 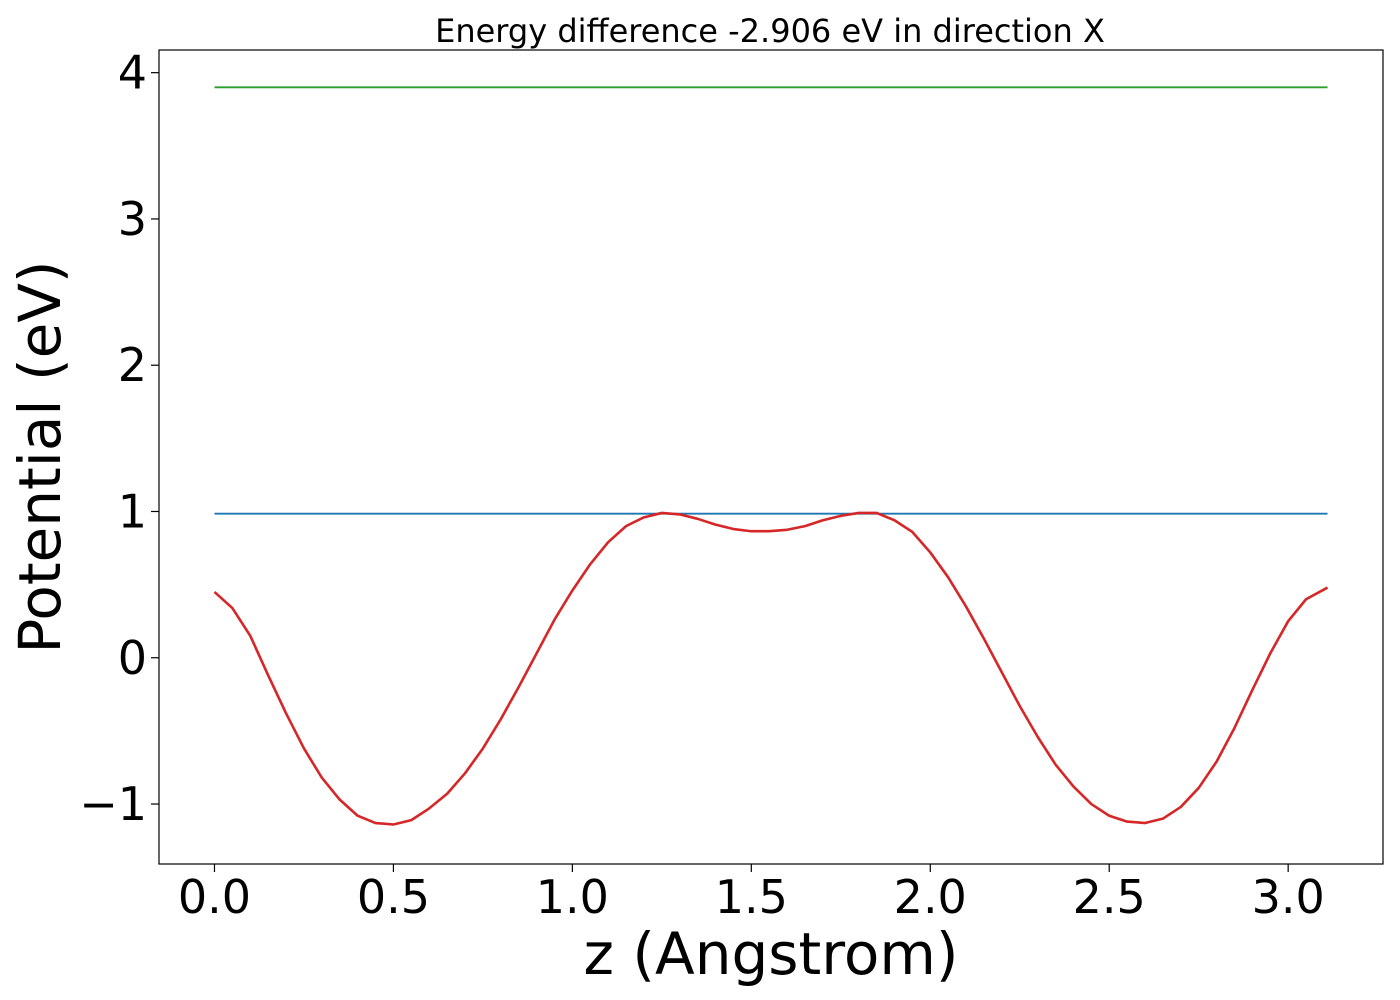 What do you see at coordinates (132, 219) in the screenshot?
I see `y-tick-label: 3` at bounding box center [132, 219].